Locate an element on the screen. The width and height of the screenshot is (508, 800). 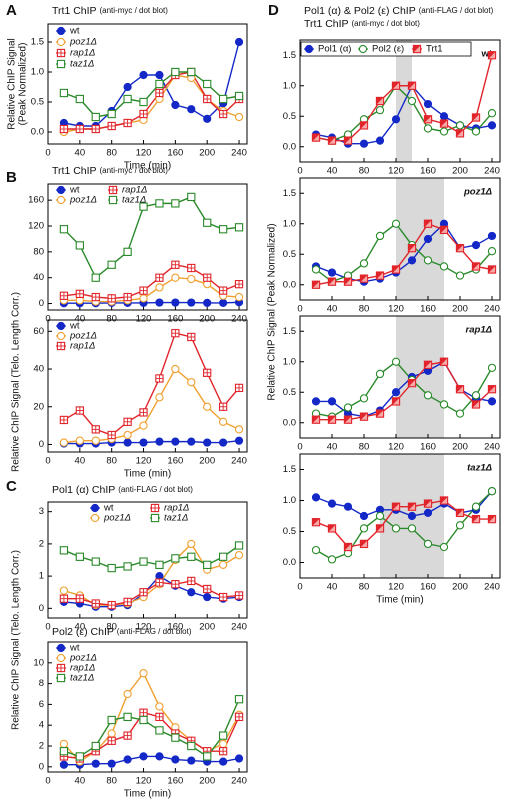
y-tick-label: 80 is located at coordinates (38, 251).